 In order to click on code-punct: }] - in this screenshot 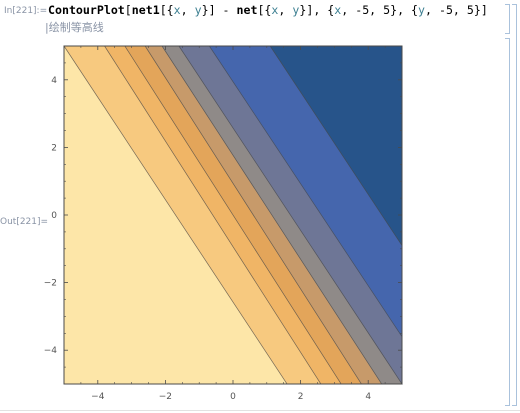, I will do `click(219, 10)`.